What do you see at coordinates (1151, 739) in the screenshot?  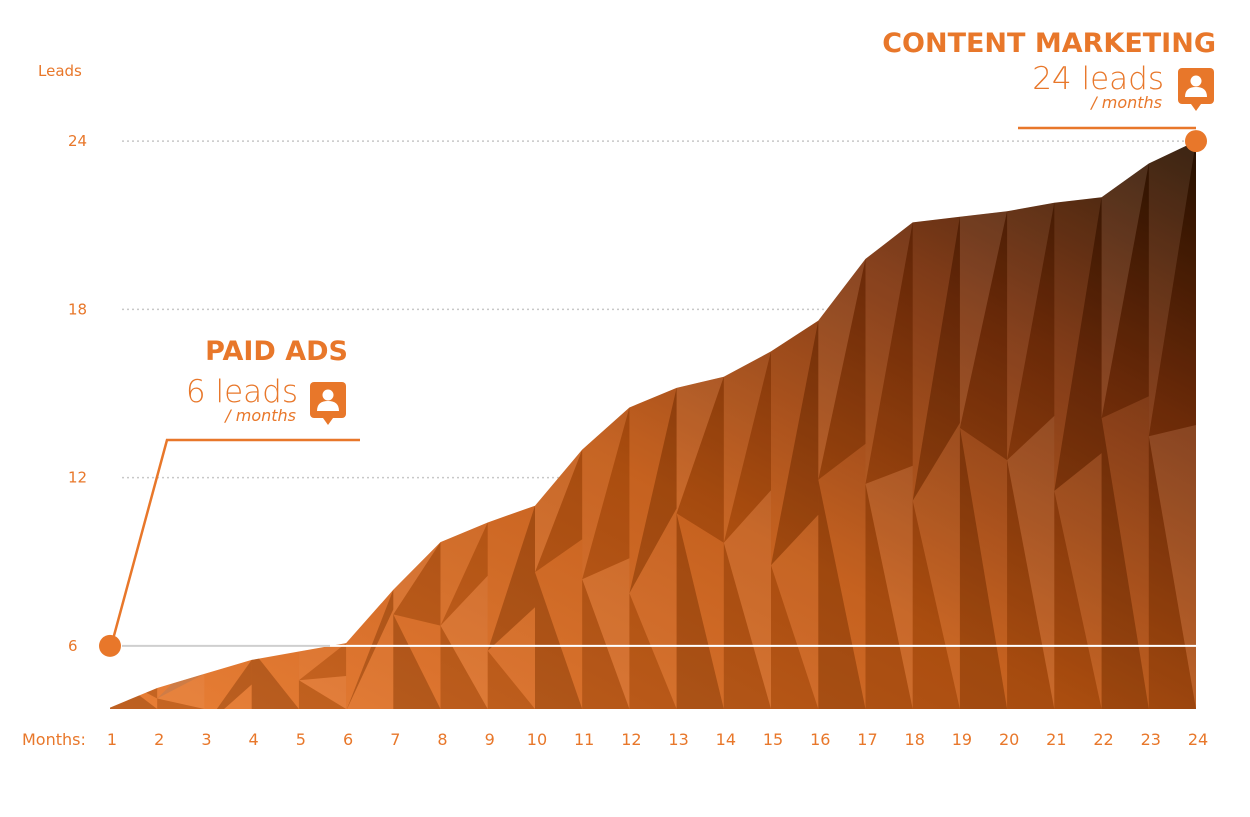 I see `x-tick-label: 23` at bounding box center [1151, 739].